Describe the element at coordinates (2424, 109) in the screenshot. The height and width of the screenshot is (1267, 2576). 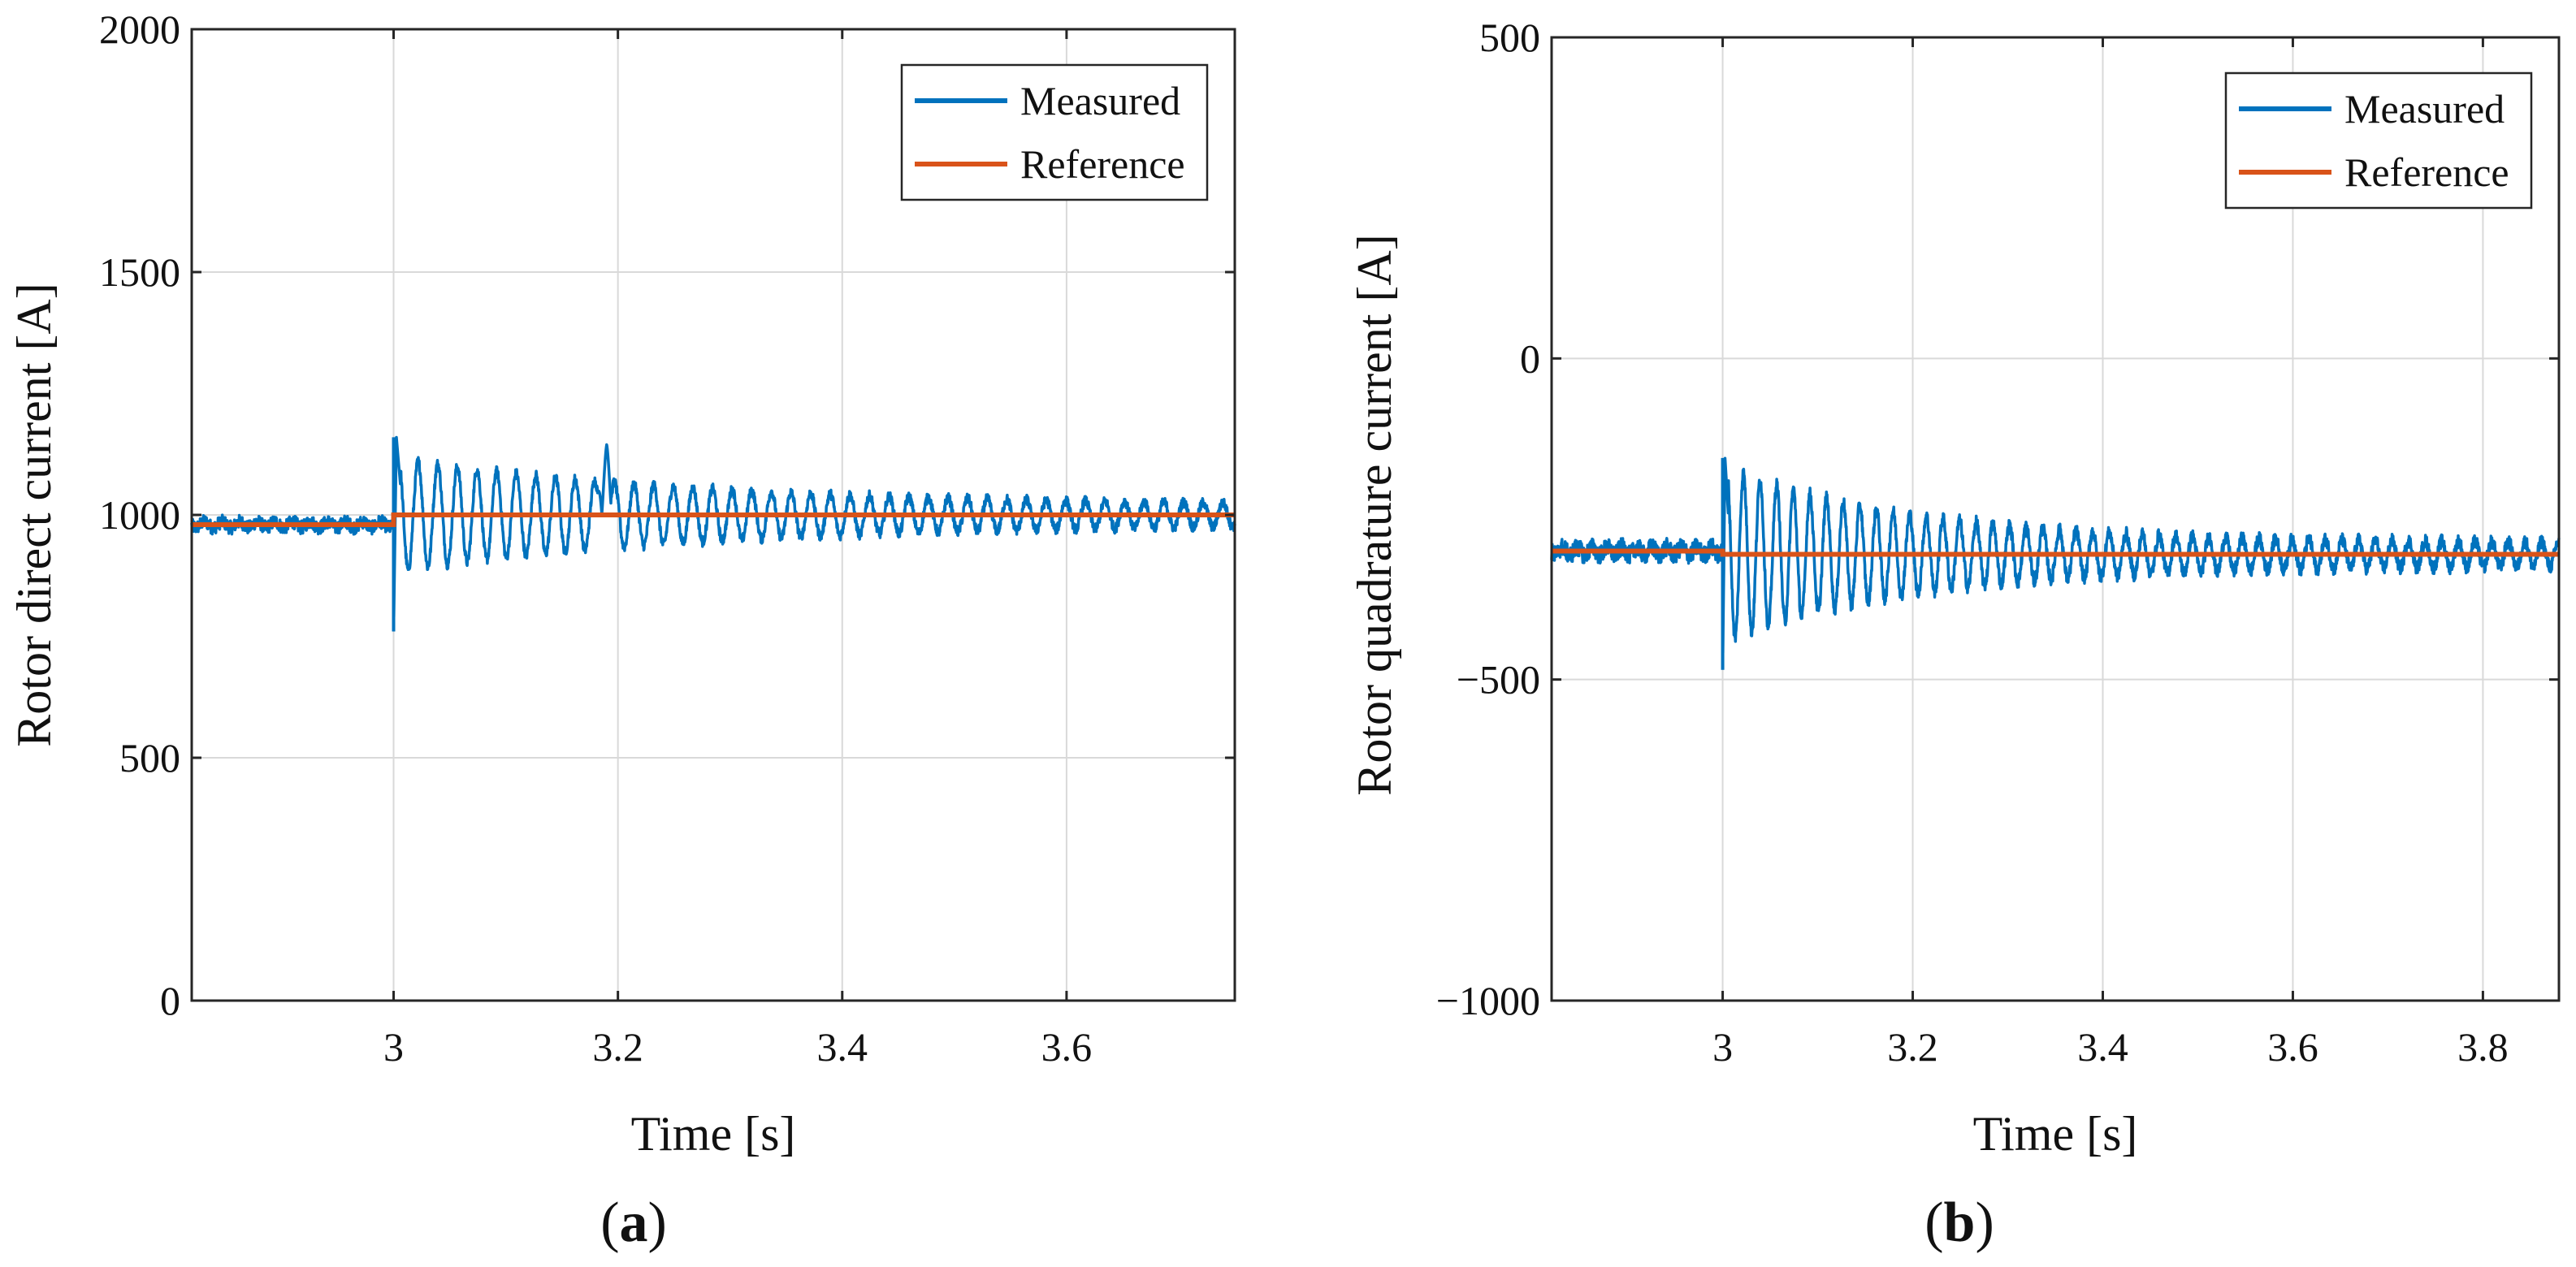
I see `legend-label-measured-b: Measured` at that location.